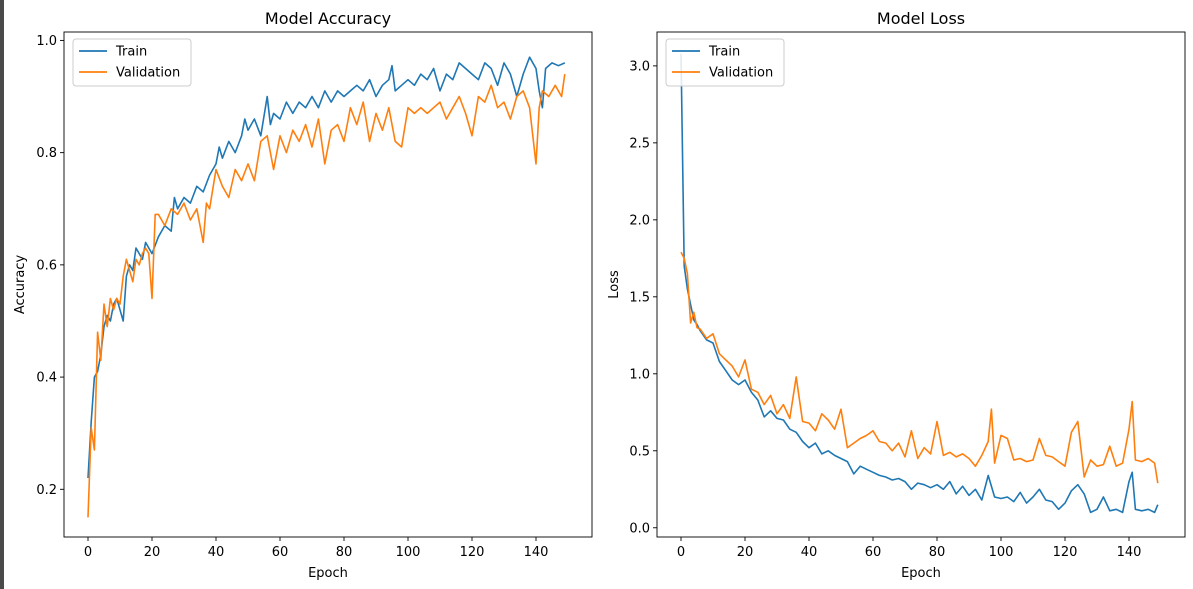  Describe the element at coordinates (921, 18) in the screenshot. I see `chart-title: Model Loss` at that location.